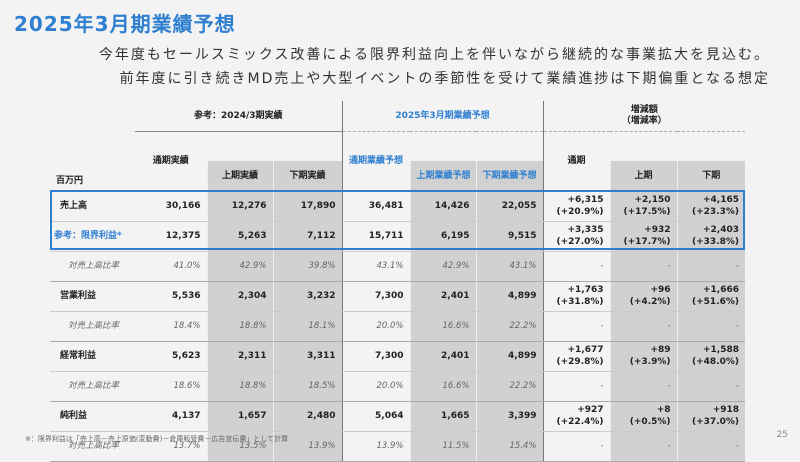  I want to click on ratio-cell: 11.5%, so click(442, 446).